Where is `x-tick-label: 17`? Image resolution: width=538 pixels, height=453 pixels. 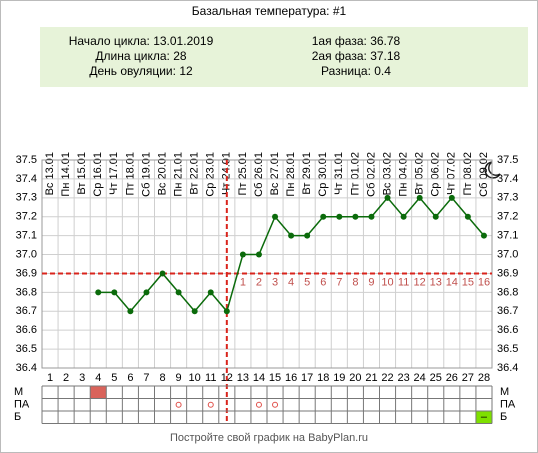
x-tick-label: 17 is located at coordinates (307, 378).